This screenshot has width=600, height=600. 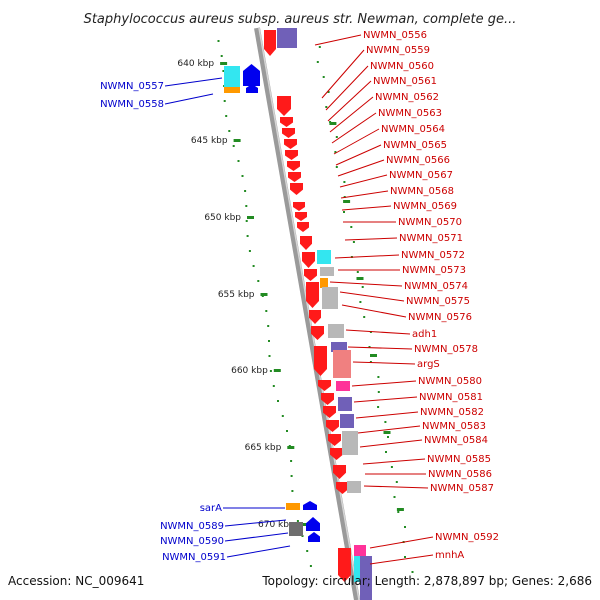 What do you see at coordinates (402, 66) in the screenshot?
I see `right-gene-label: NWMN_0560` at bounding box center [402, 66].